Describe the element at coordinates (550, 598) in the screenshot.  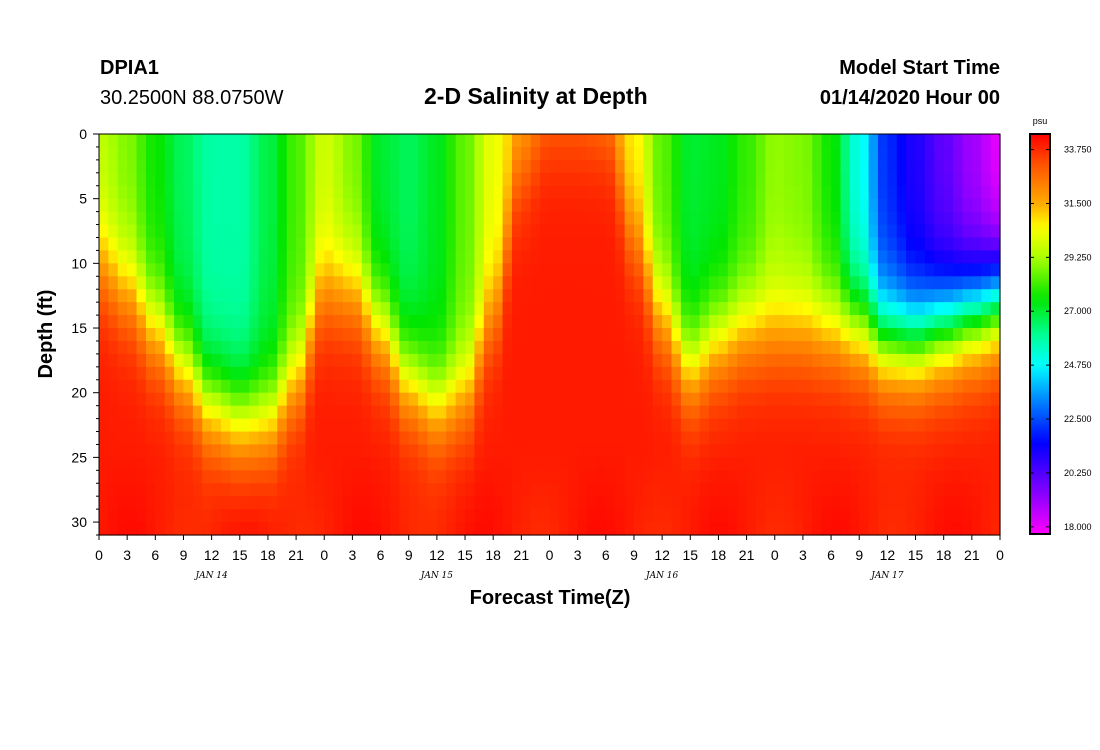
I see `x-axis-title: Forecast Time(Z)` at that location.